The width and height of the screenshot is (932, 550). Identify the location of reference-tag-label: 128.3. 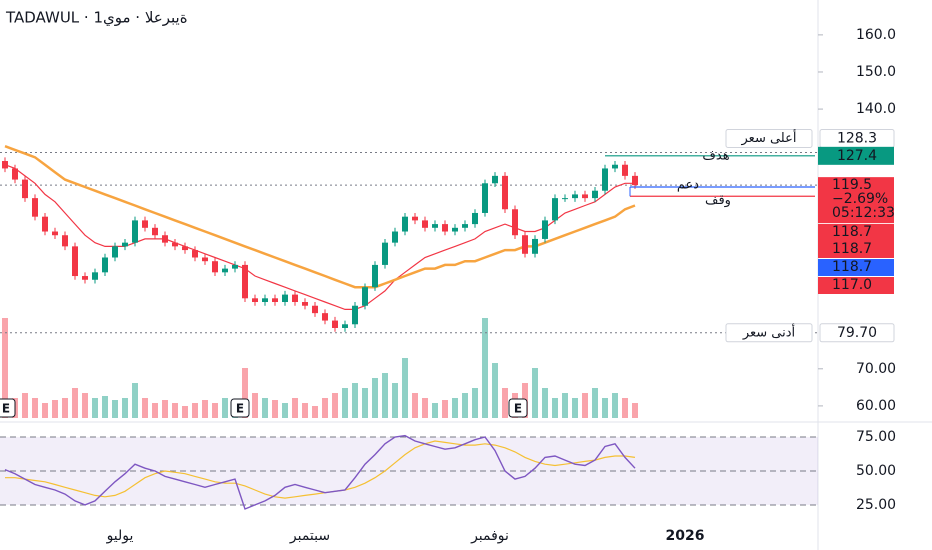
(857, 138).